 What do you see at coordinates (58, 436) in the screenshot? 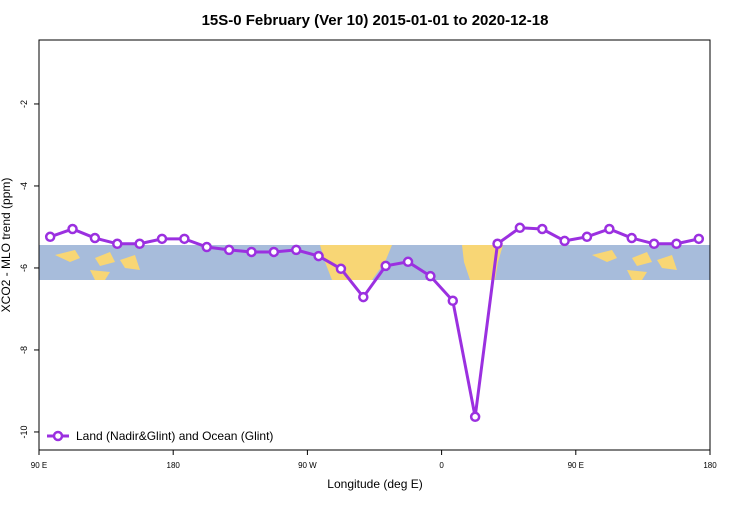
I see `legend-marker` at bounding box center [58, 436].